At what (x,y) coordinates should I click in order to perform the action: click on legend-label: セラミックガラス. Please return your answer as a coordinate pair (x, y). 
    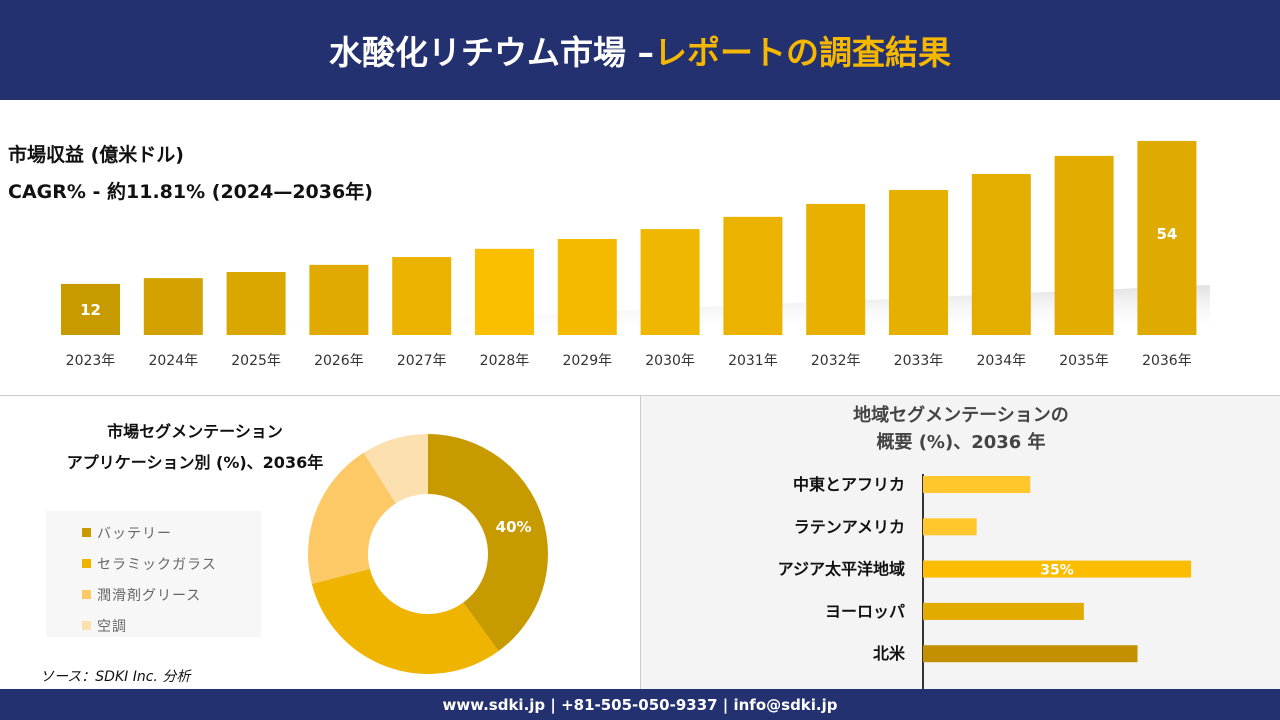
    Looking at the image, I should click on (157, 564).